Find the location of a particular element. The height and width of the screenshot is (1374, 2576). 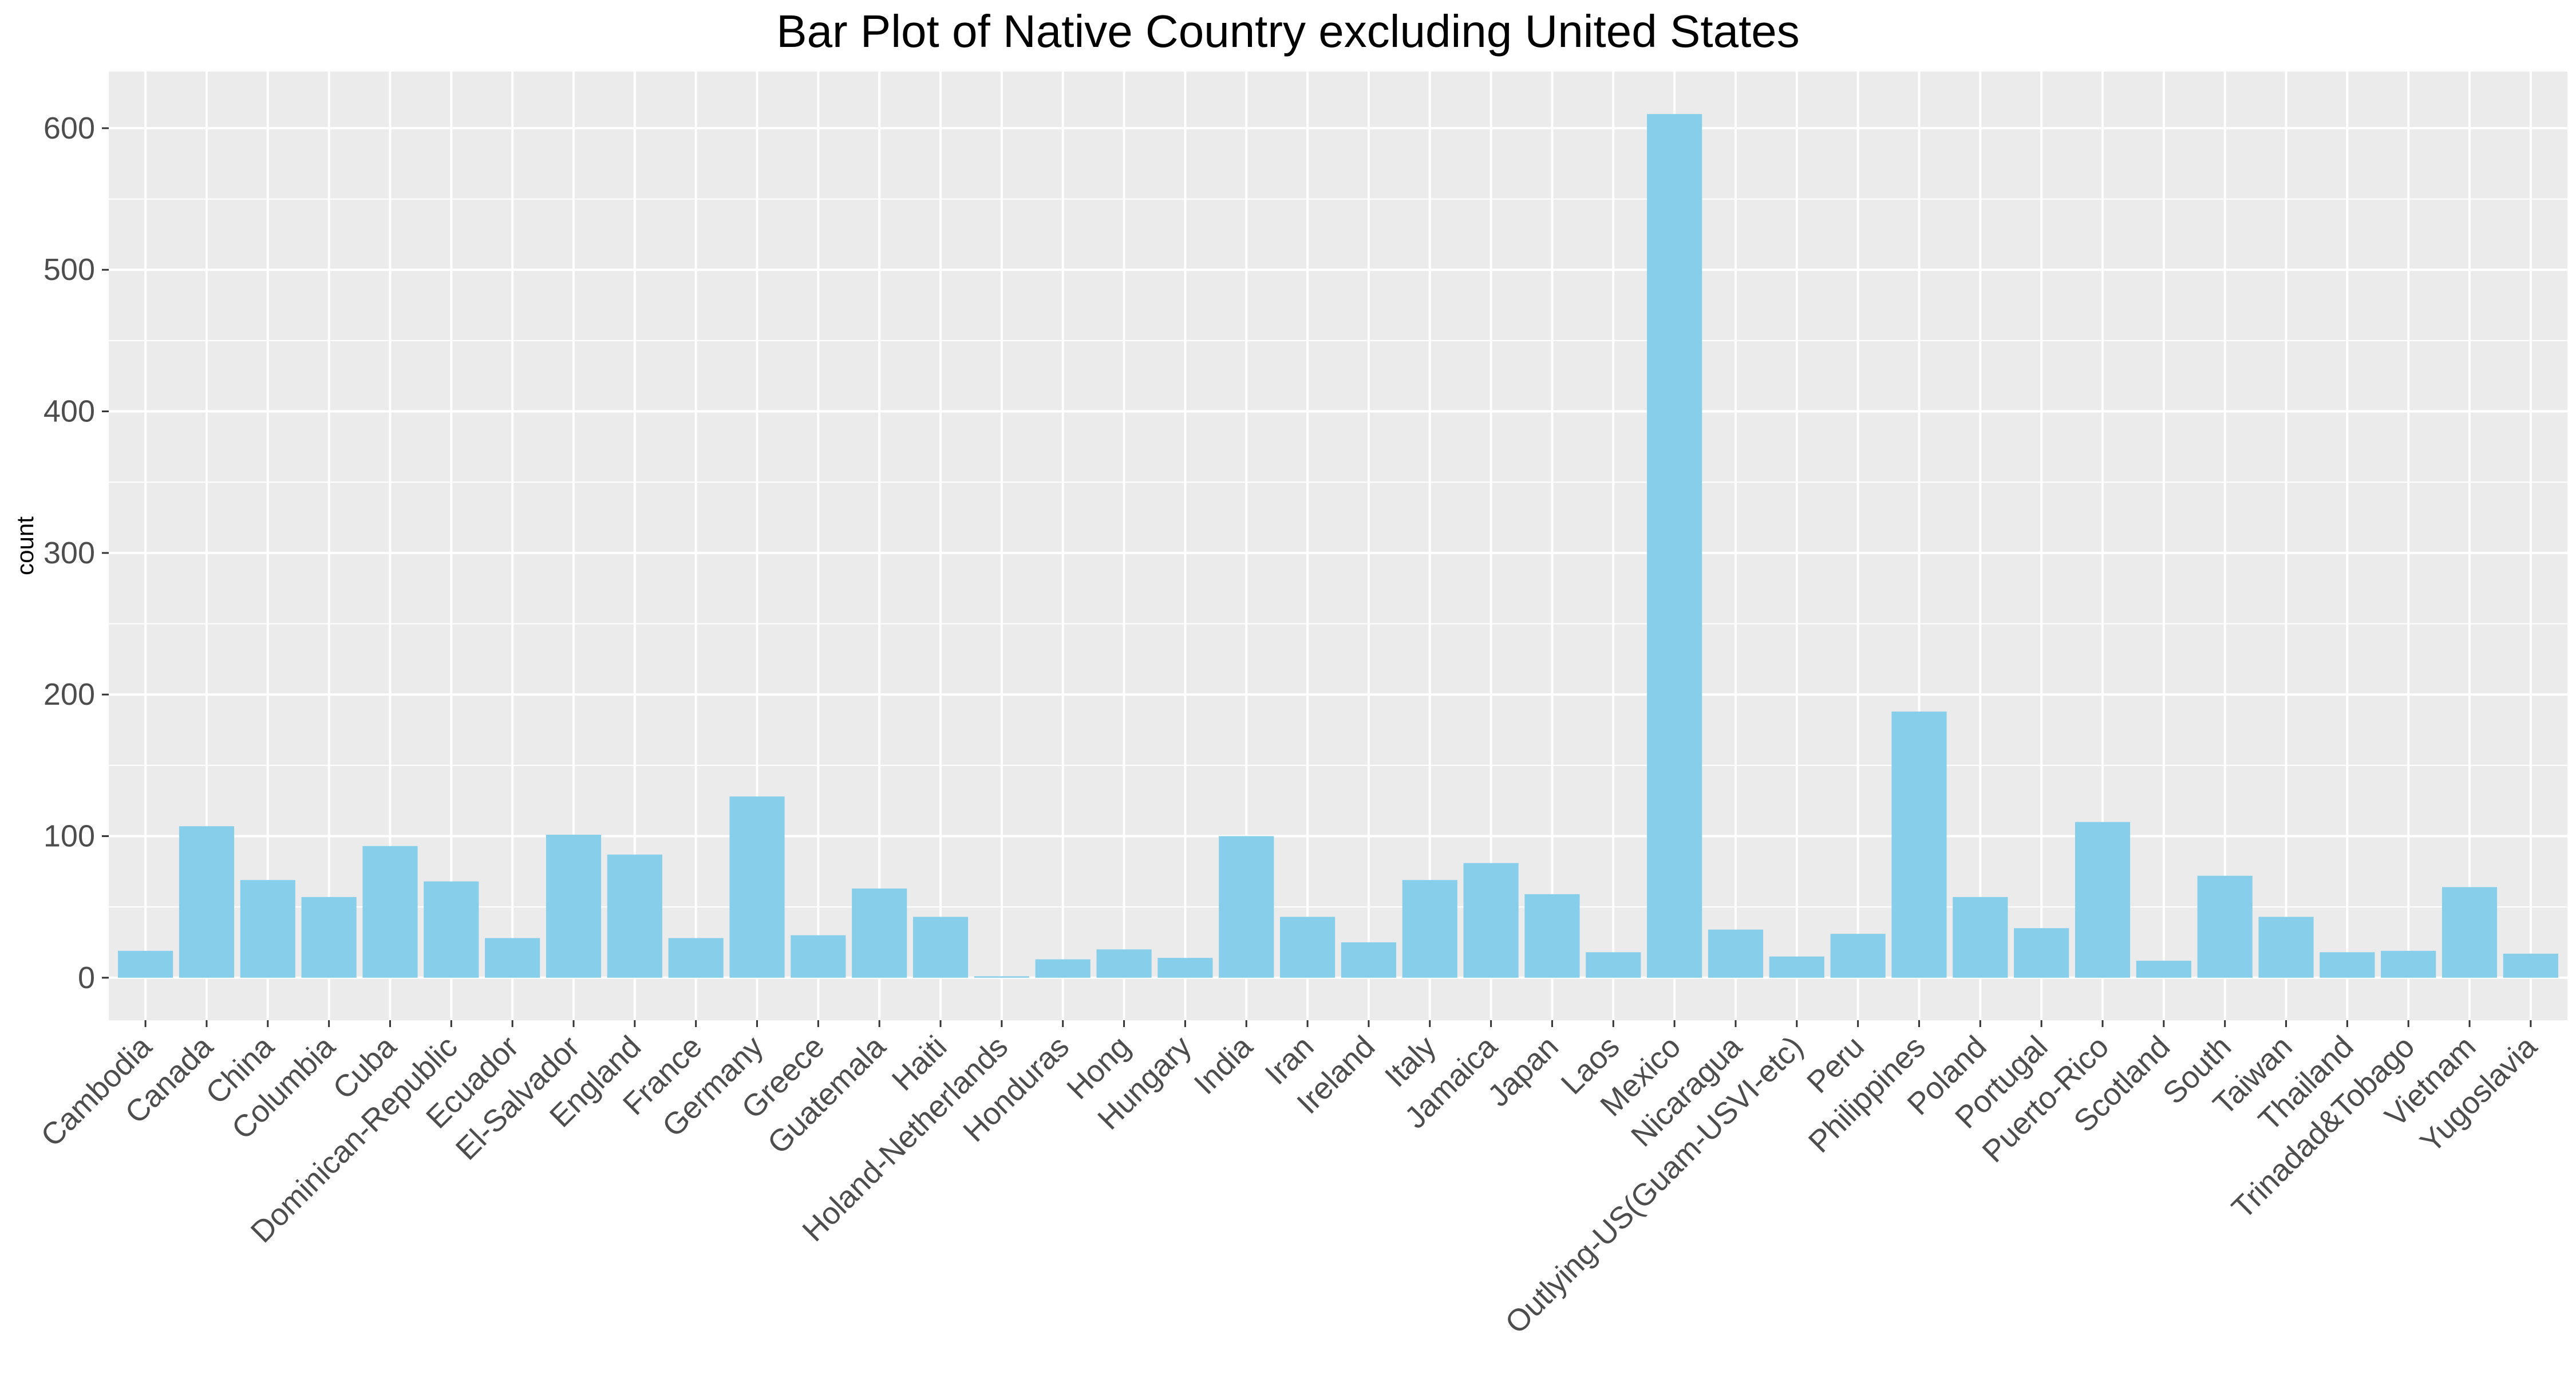

y-tick-label: 200 is located at coordinates (69, 695).